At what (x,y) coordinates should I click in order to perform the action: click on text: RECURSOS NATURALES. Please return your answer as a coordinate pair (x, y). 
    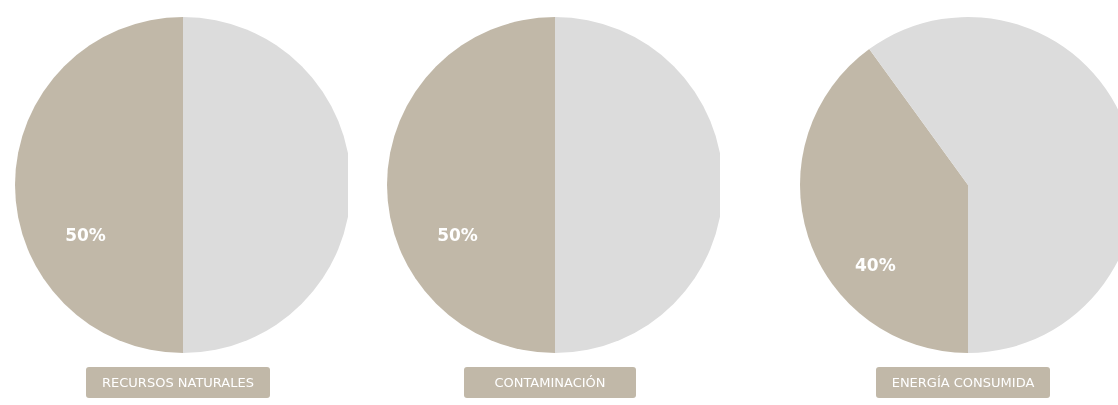
    Looking at the image, I should click on (178, 382).